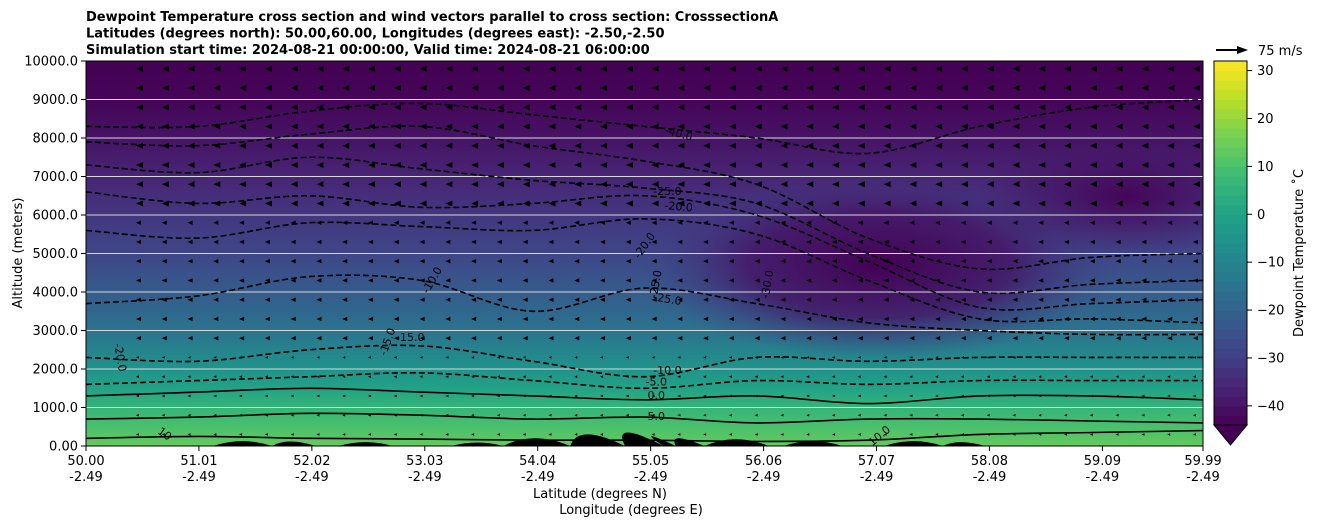  What do you see at coordinates (1259, 51) in the screenshot?
I see `quiver-key: 75 m/s` at bounding box center [1259, 51].